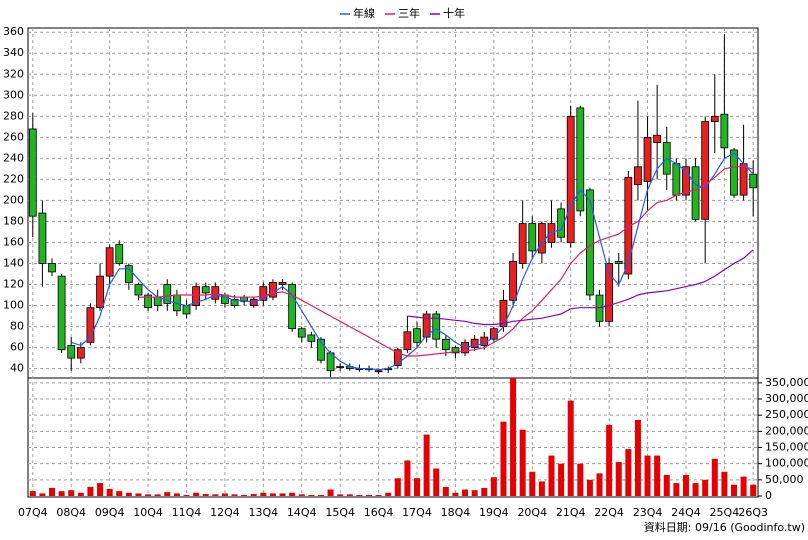  What do you see at coordinates (148, 512) in the screenshot?
I see `x-tick-label: 10Q4` at bounding box center [148, 512].